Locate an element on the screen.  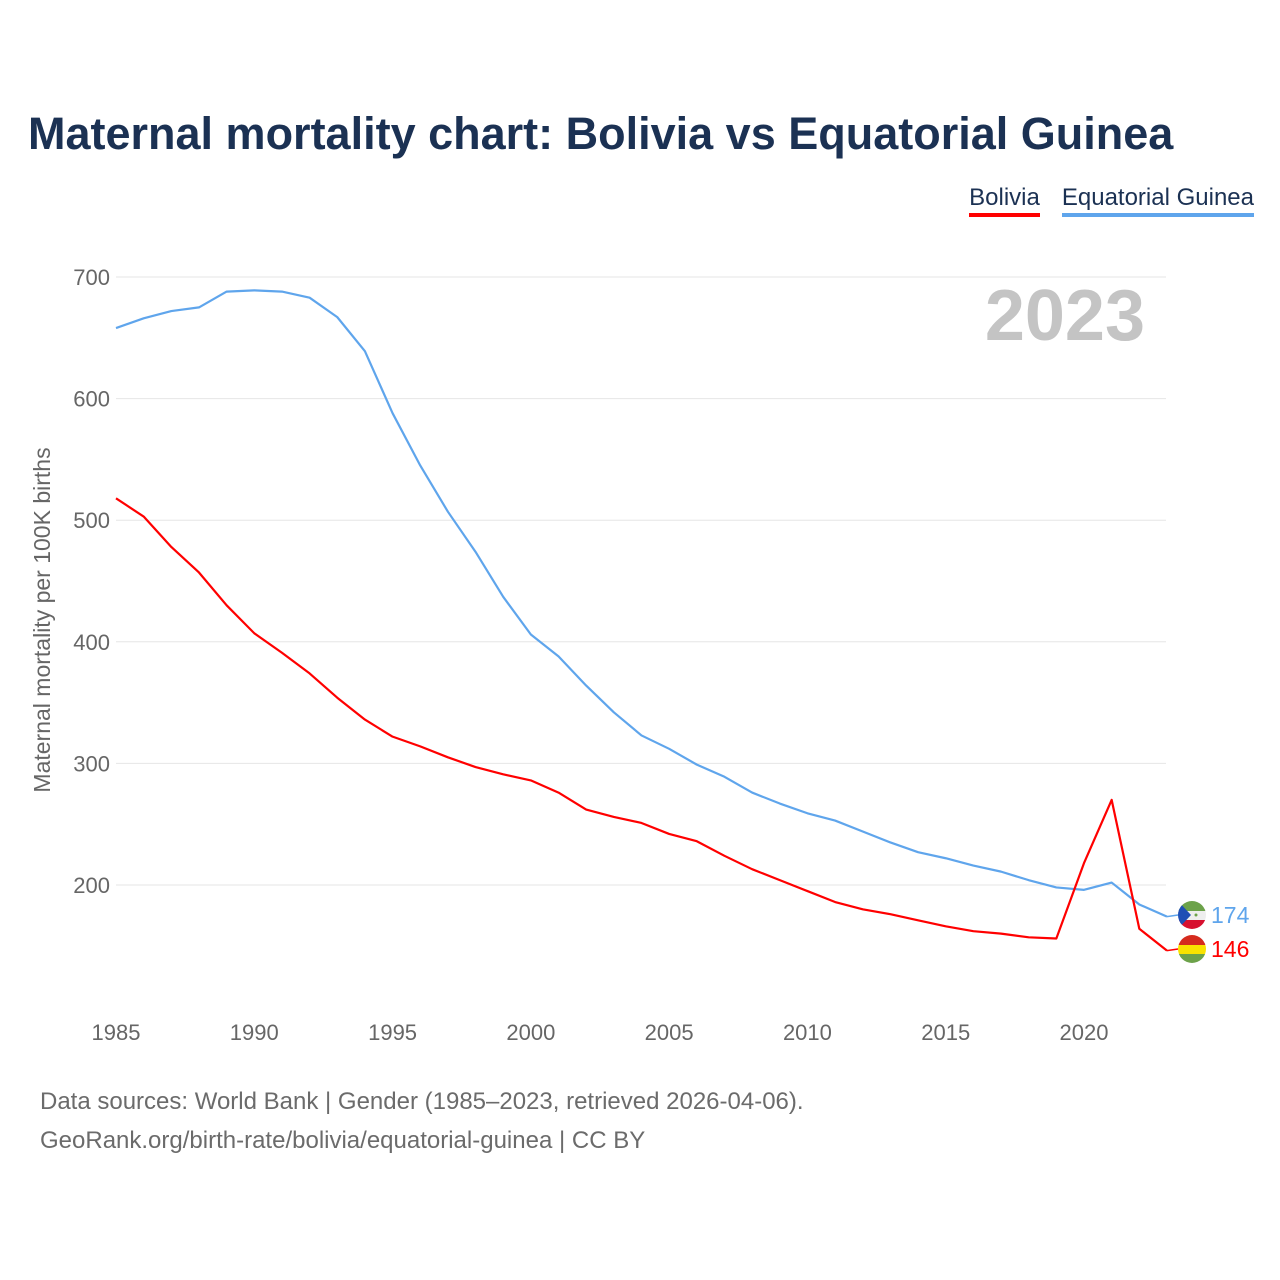
x-tick-label: 2000 is located at coordinates (530, 1032).